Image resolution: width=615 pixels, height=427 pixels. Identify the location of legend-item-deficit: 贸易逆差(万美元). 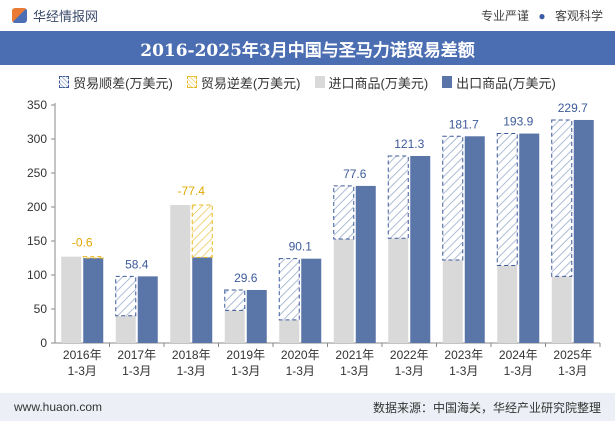
(243, 82).